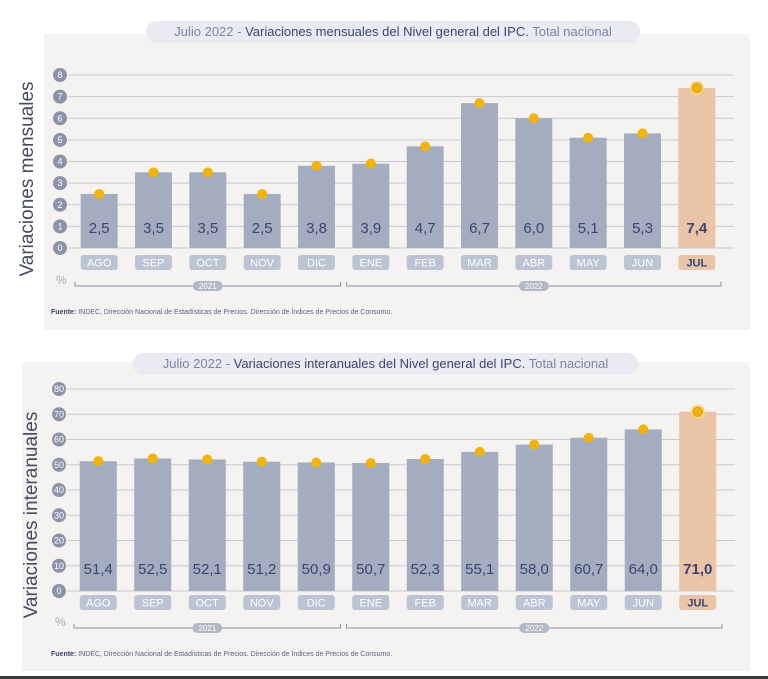  I want to click on x-tick-label: MAR, so click(479, 264).